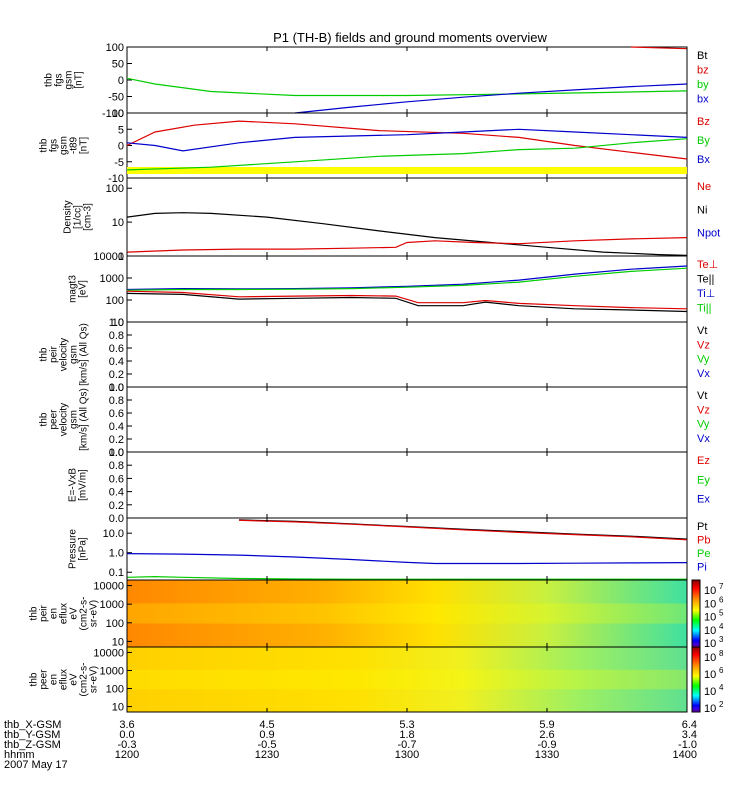 This screenshot has height=800, width=750. Describe the element at coordinates (267, 745) in the screenshot. I see `ephemeris-value: -0.5` at that location.